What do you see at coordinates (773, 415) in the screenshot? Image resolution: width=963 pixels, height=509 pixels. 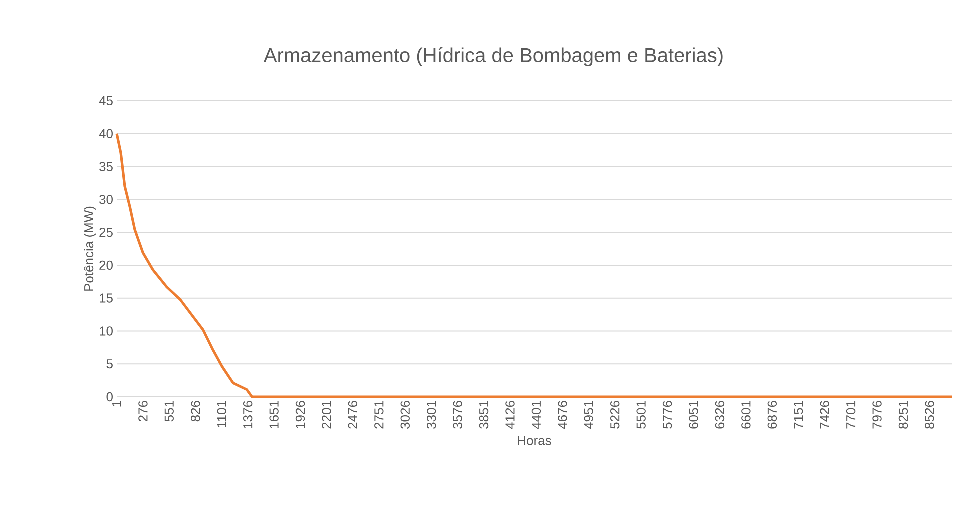 I see `x-tick-label: 6876` at bounding box center [773, 415].